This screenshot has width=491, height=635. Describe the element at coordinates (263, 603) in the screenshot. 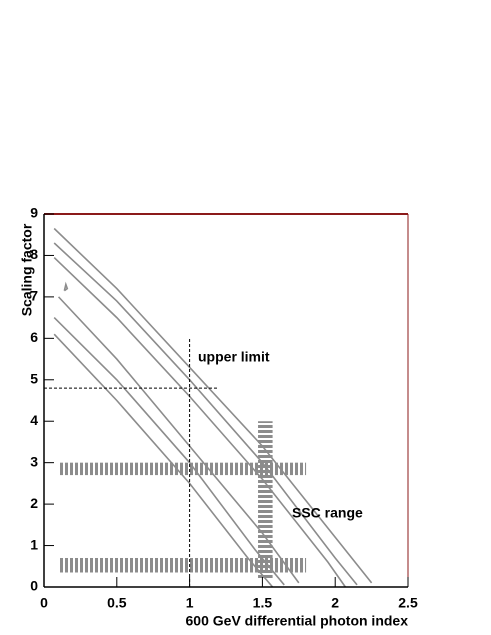

I see `x-tick-label: 1.5` at that location.